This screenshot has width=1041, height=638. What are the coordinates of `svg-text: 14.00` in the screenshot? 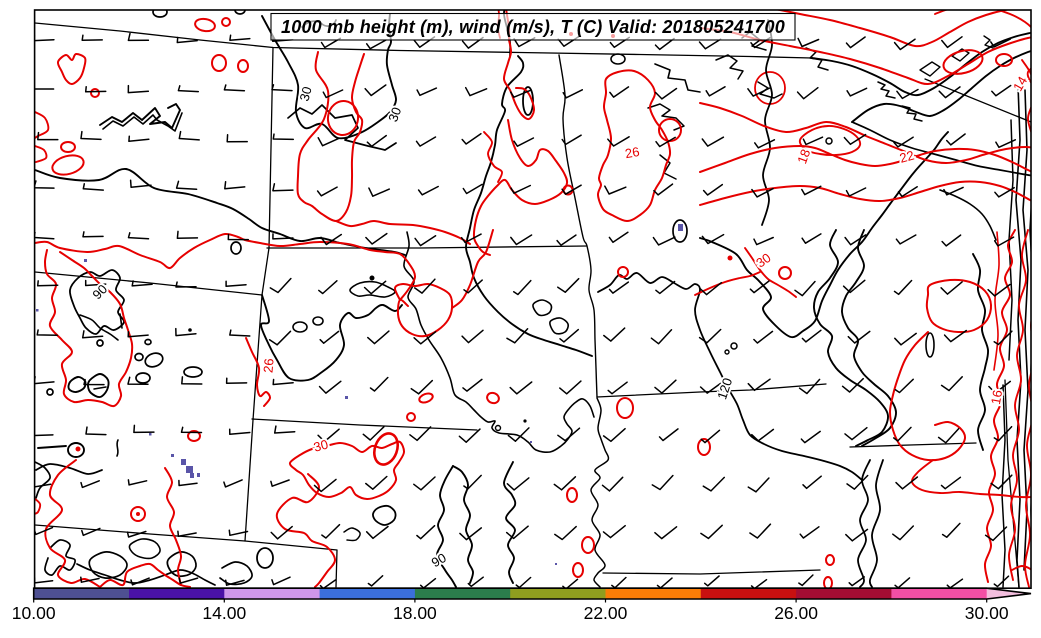 It's located at (224, 613).